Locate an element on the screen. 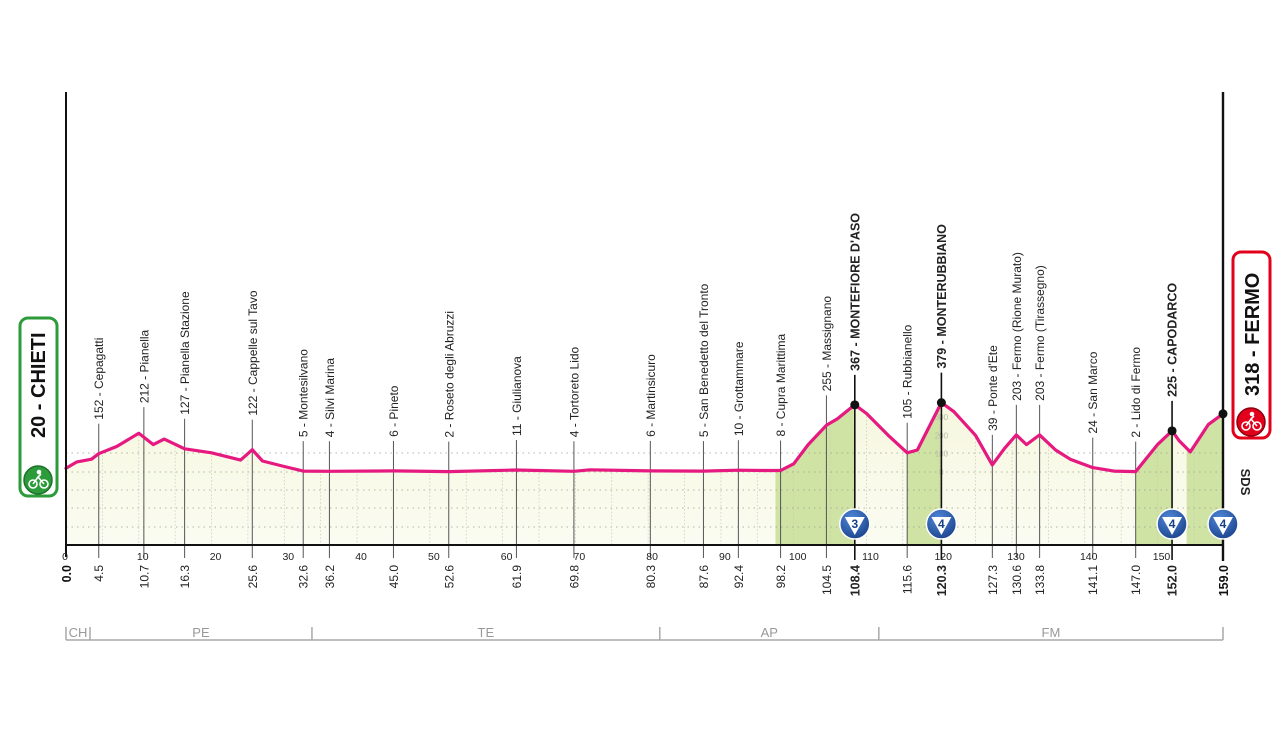 The height and width of the screenshot is (736, 1280). gpm-category-3-icon: 3 is located at coordinates (855, 524).